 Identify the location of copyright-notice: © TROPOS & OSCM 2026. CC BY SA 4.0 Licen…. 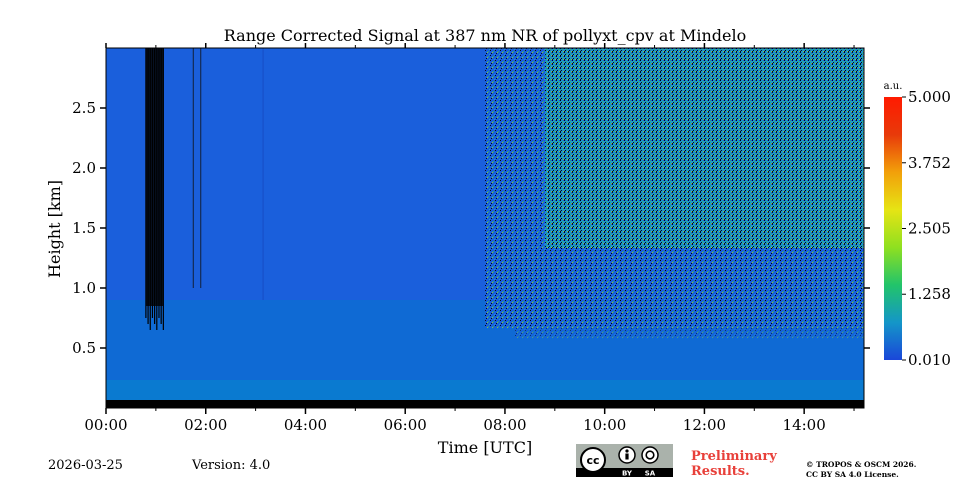
(861, 470).